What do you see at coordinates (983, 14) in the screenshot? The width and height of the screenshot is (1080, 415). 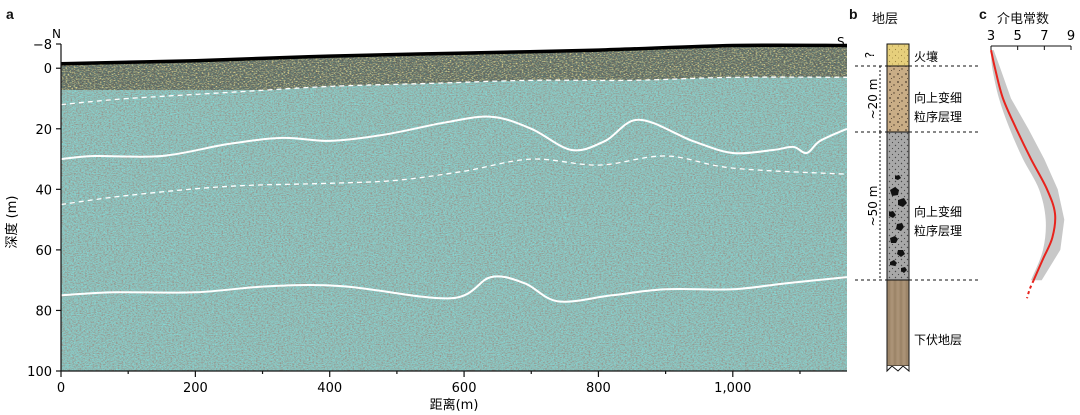 I see `panel-c-letter: c` at bounding box center [983, 14].